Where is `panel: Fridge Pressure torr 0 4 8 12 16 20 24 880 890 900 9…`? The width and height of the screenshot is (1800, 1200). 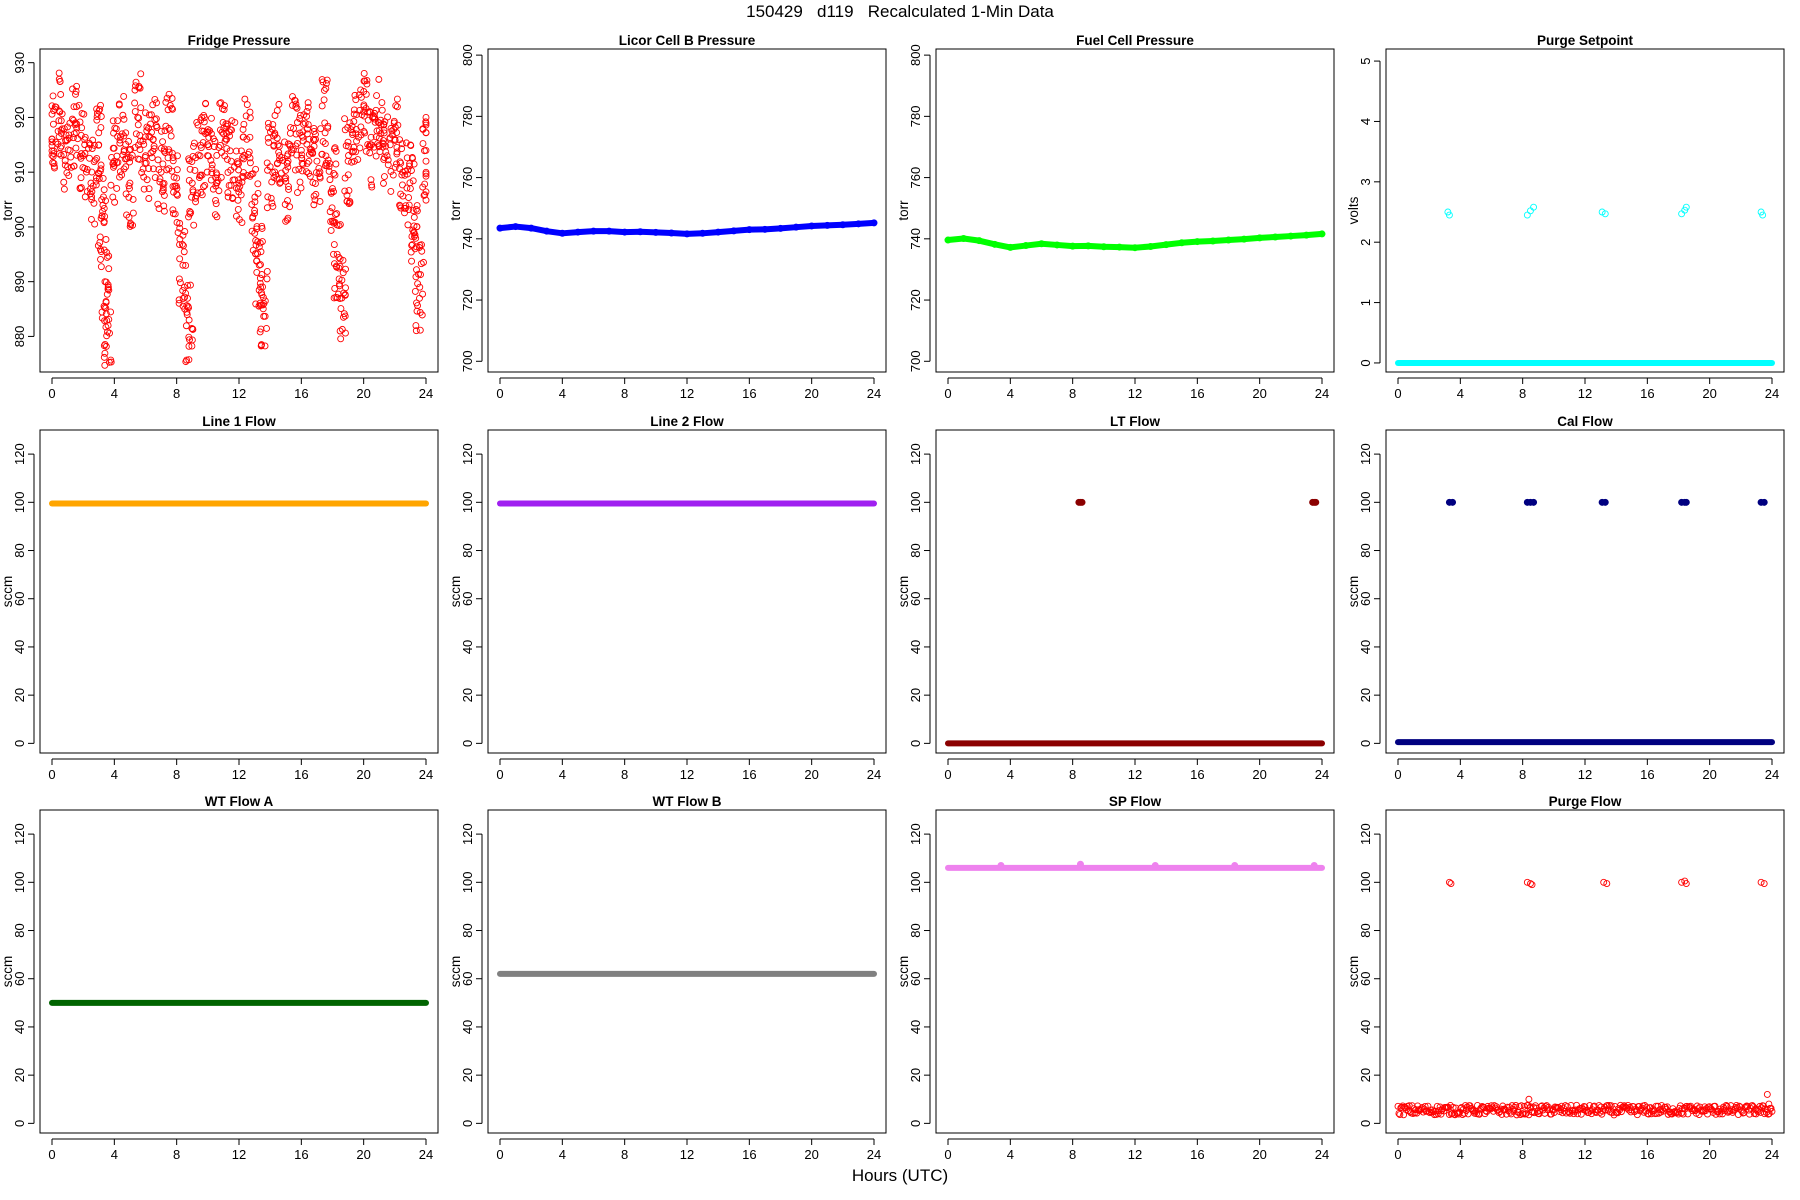
panel: Fridge Pressure torr 0 4 8 12 16 20 24 880 890 900 9… is located at coordinates (219, 217).